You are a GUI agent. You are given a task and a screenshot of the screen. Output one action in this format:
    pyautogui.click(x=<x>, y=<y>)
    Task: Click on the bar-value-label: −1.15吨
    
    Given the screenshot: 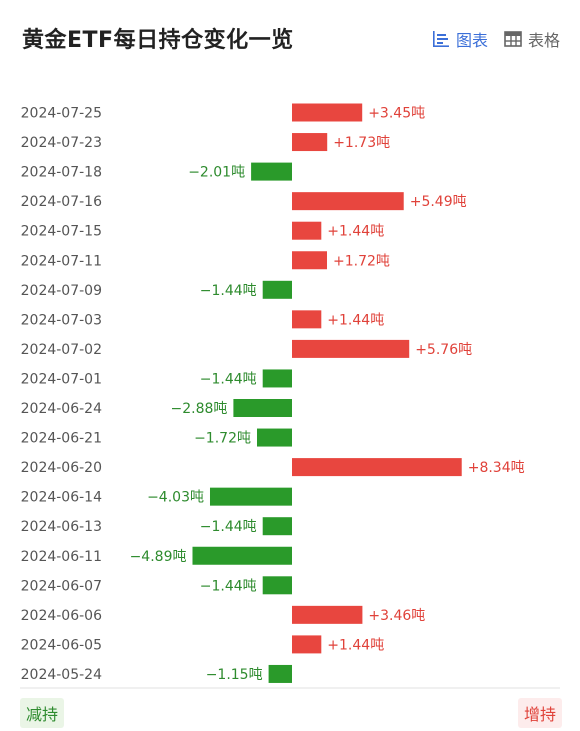 What is the action you would take?
    pyautogui.click(x=234, y=675)
    